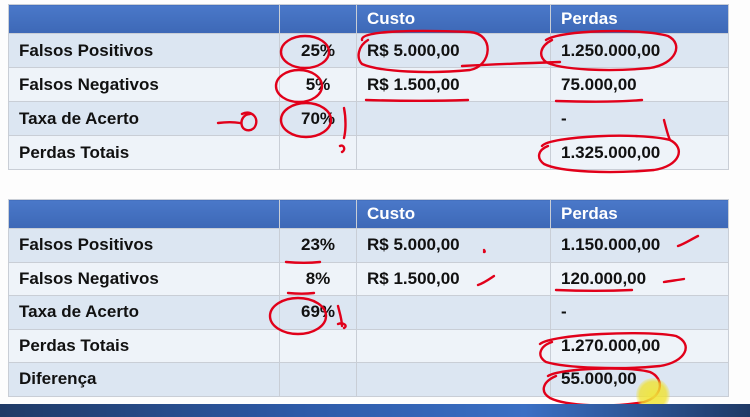 The height and width of the screenshot is (417, 750). Describe the element at coordinates (375, 410) in the screenshot. I see `video-bottom-bar` at that location.